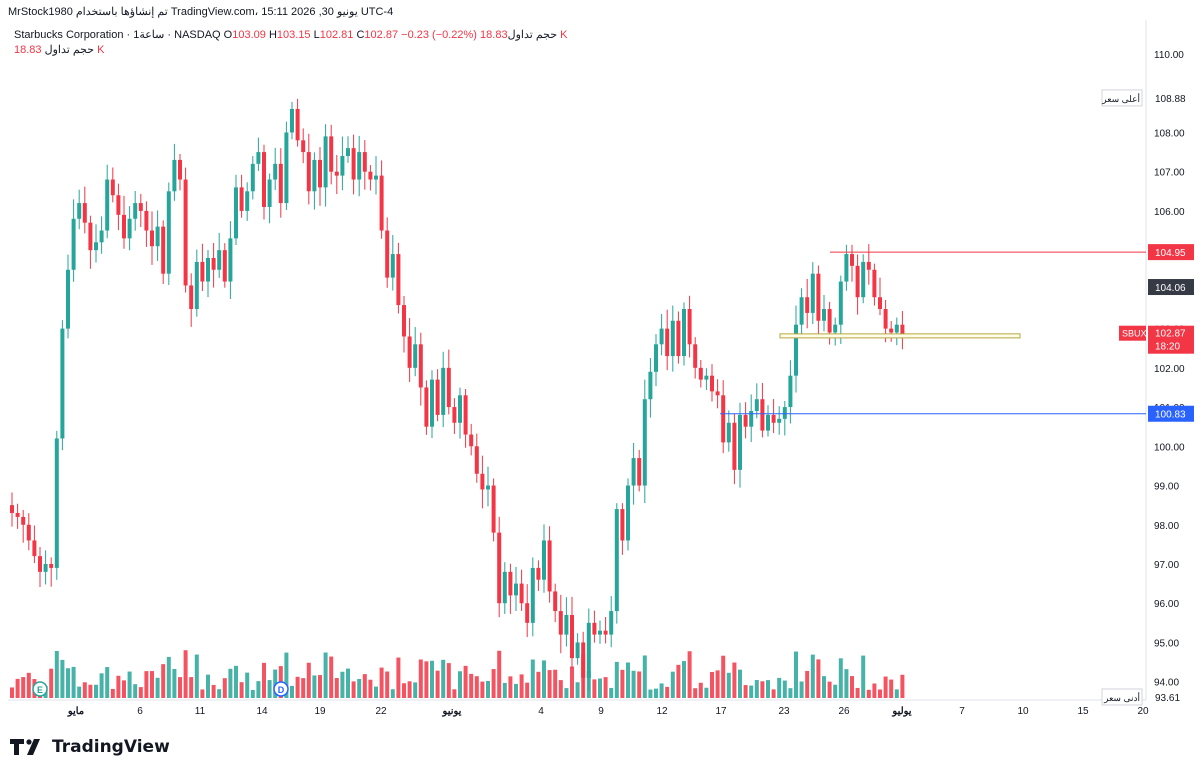  I want to click on symbol-title: Starbucks Corporation · 1ساعة · NASDAQ, so click(117, 35).